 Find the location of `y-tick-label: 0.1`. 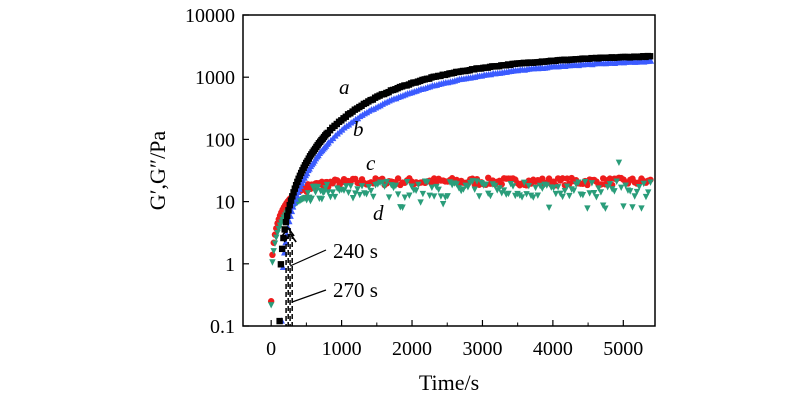

y-tick-label: 0.1 is located at coordinates (222, 327).